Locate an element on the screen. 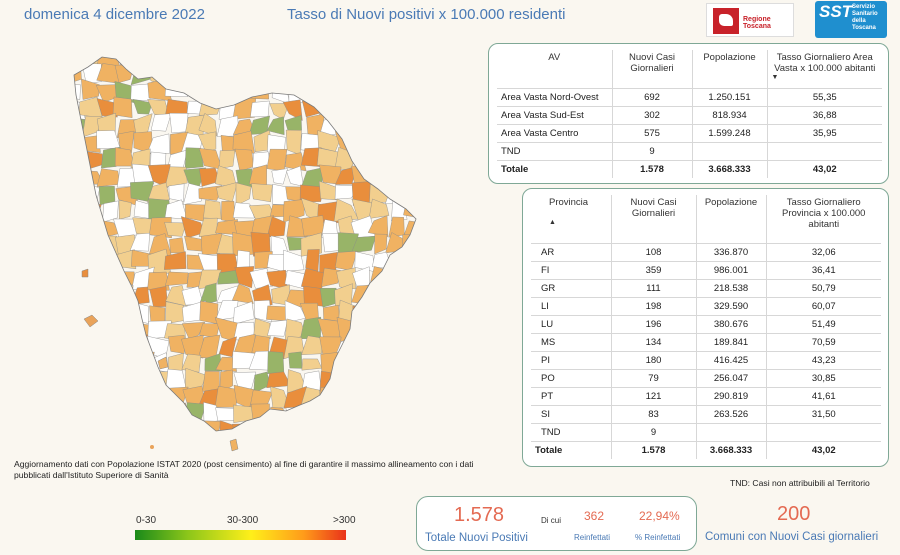 The height and width of the screenshot is (555, 900). di-cui-label: Di cui is located at coordinates (551, 520).